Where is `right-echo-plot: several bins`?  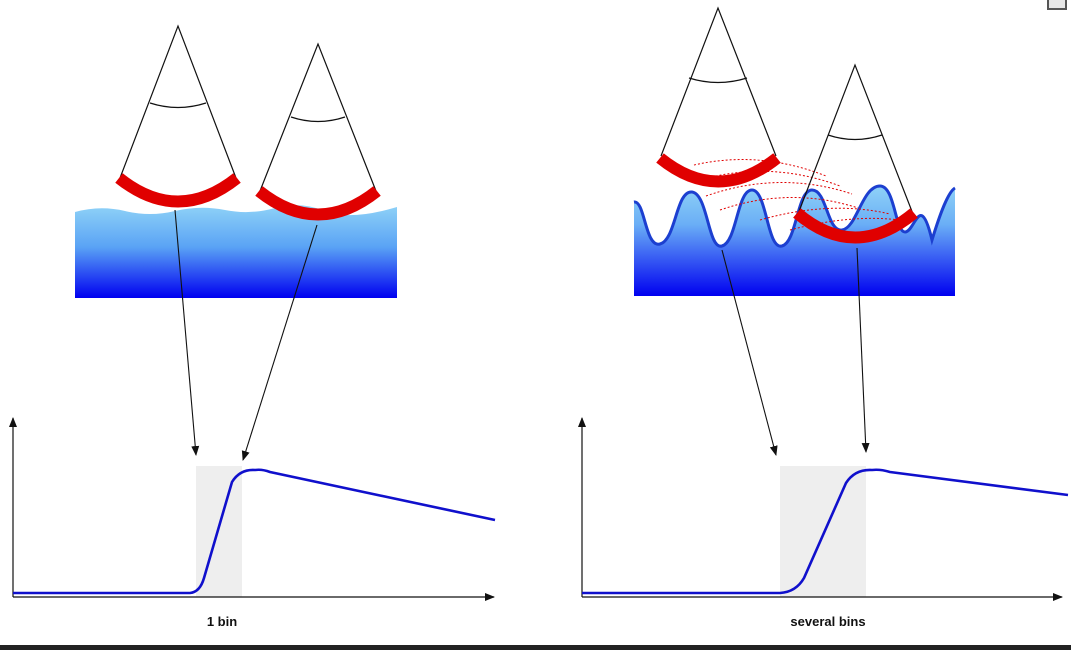
right-echo-plot: several bins is located at coordinates (823, 523).